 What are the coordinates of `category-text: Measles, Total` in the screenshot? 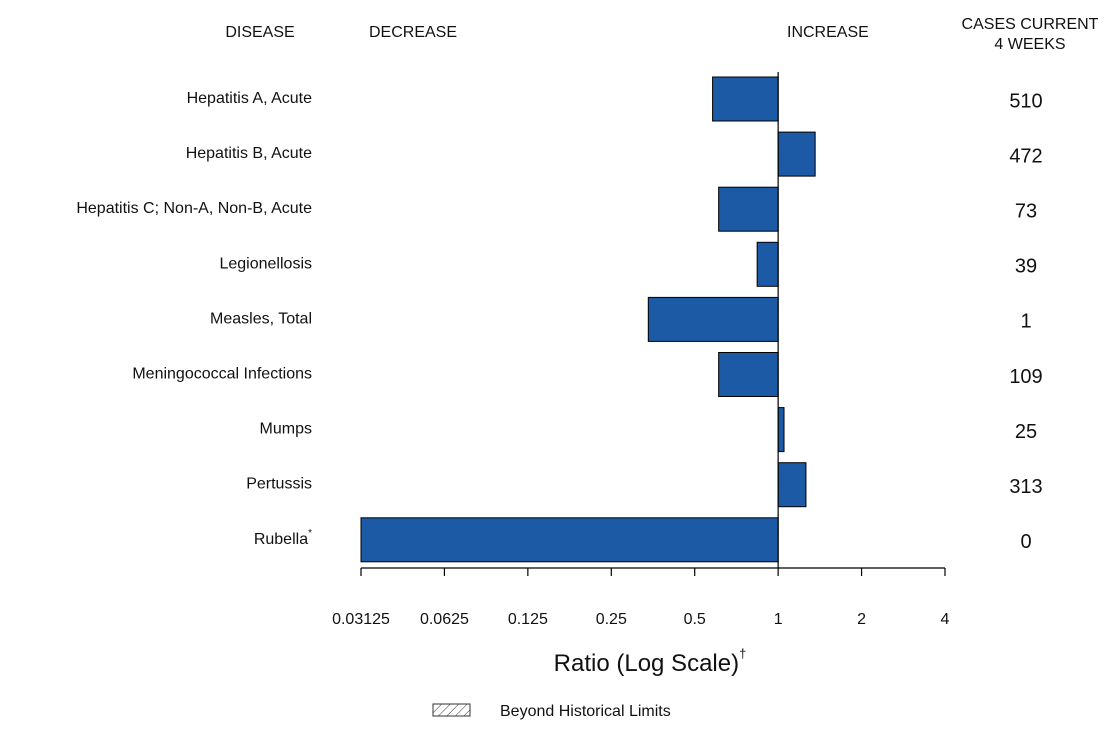 It's located at (261, 319).